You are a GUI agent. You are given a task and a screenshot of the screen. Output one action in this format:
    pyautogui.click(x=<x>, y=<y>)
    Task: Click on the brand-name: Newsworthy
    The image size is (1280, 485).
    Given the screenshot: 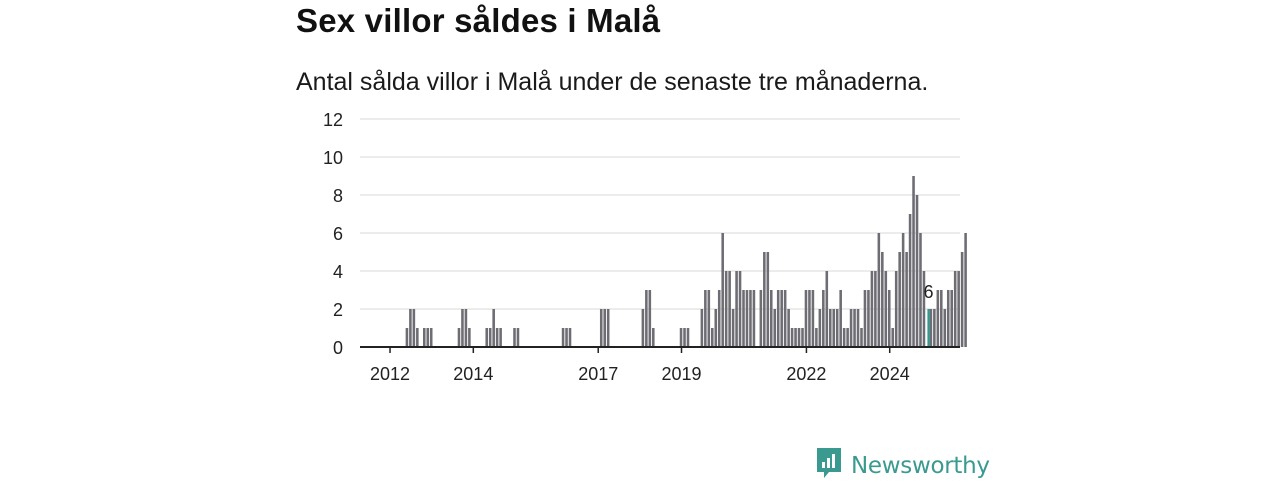 What is the action you would take?
    pyautogui.click(x=920, y=465)
    